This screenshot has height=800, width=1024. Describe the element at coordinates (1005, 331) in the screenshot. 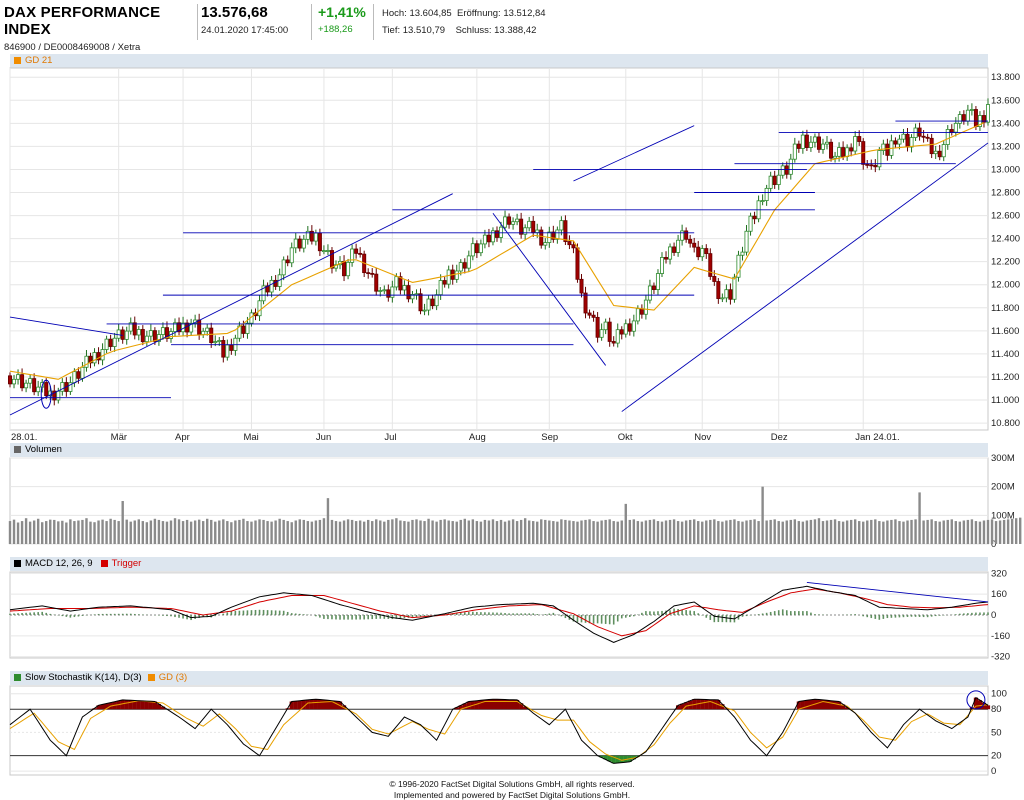

I see `price-tick-label: 11.600` at that location.